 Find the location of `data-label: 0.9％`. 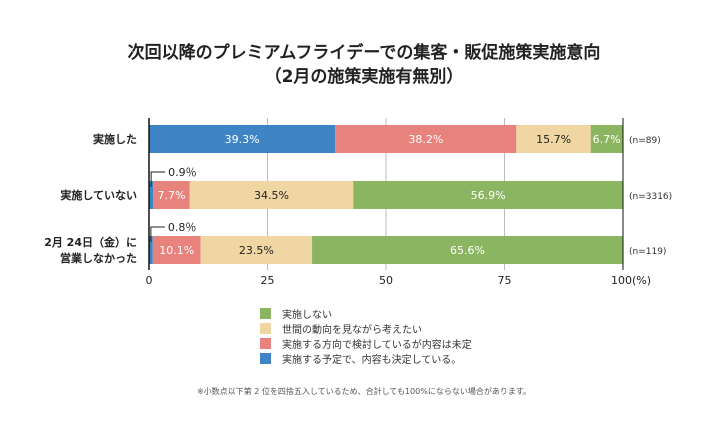

data-label: 0.9％ is located at coordinates (182, 172).